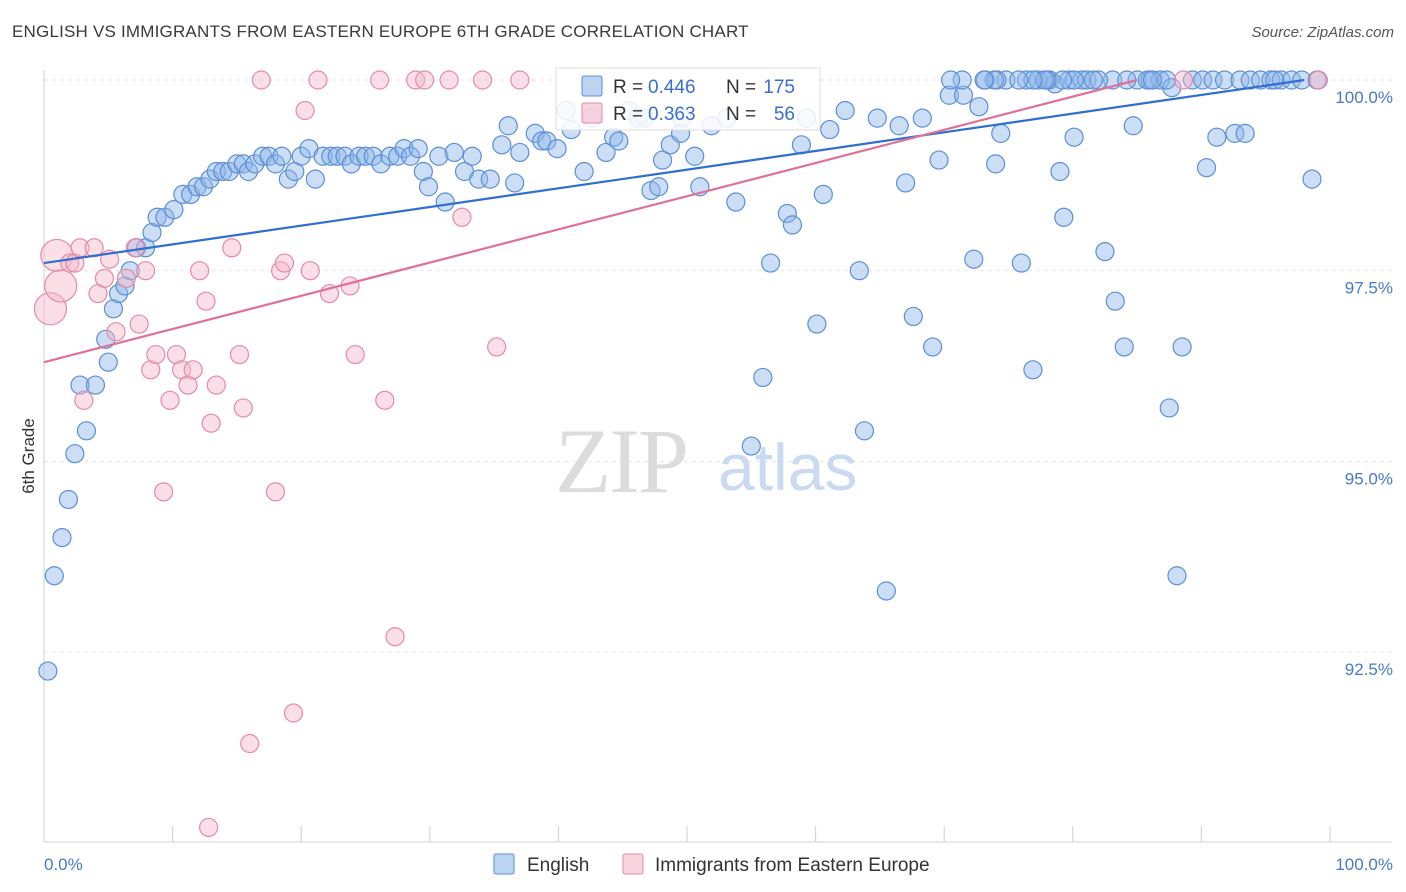 This screenshot has height=892, width=1406. Describe the element at coordinates (621, 461) in the screenshot. I see `watermark-zip: ZIP` at that location.